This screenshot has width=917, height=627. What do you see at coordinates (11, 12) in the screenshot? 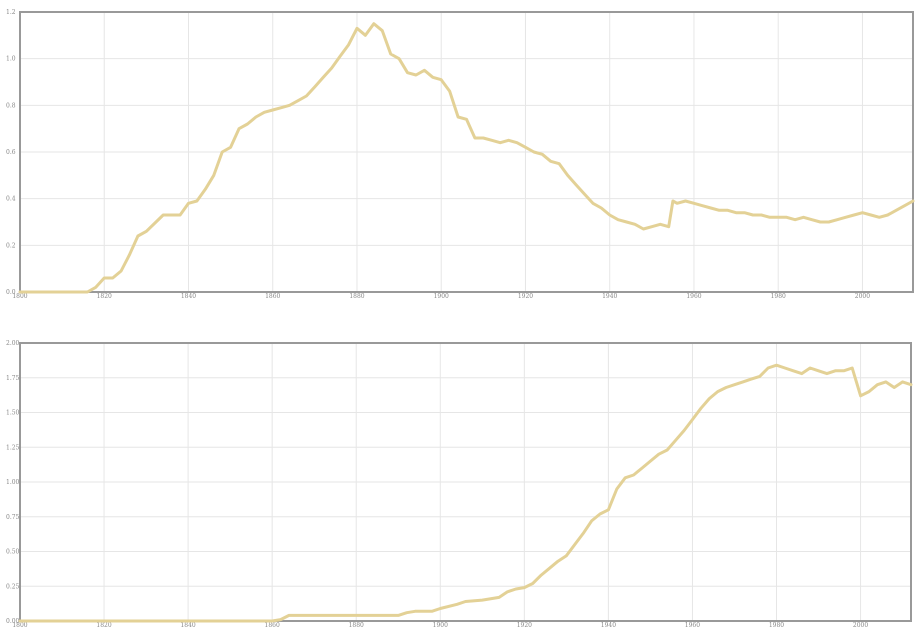
I see `y-tick-label: 1.2` at bounding box center [11, 12].